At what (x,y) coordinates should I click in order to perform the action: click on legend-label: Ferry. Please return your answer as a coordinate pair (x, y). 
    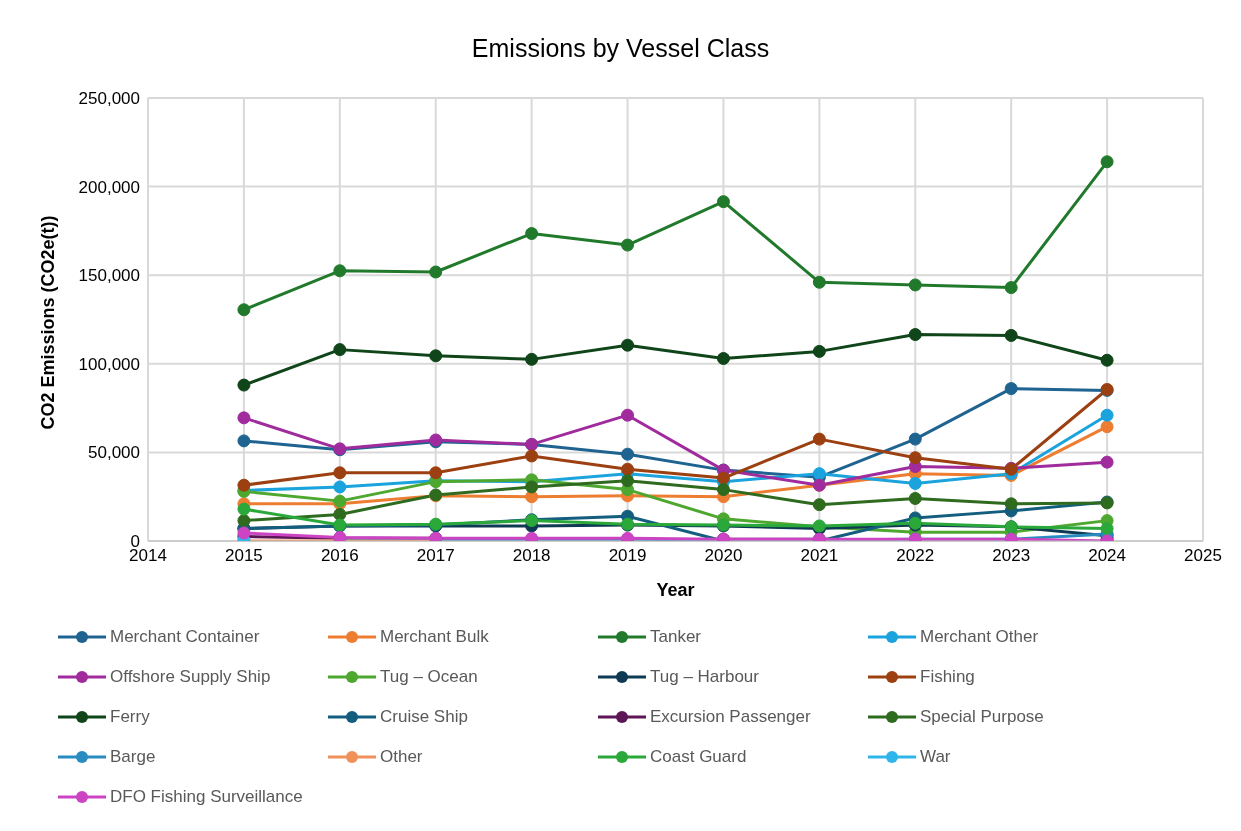
    Looking at the image, I should click on (130, 717).